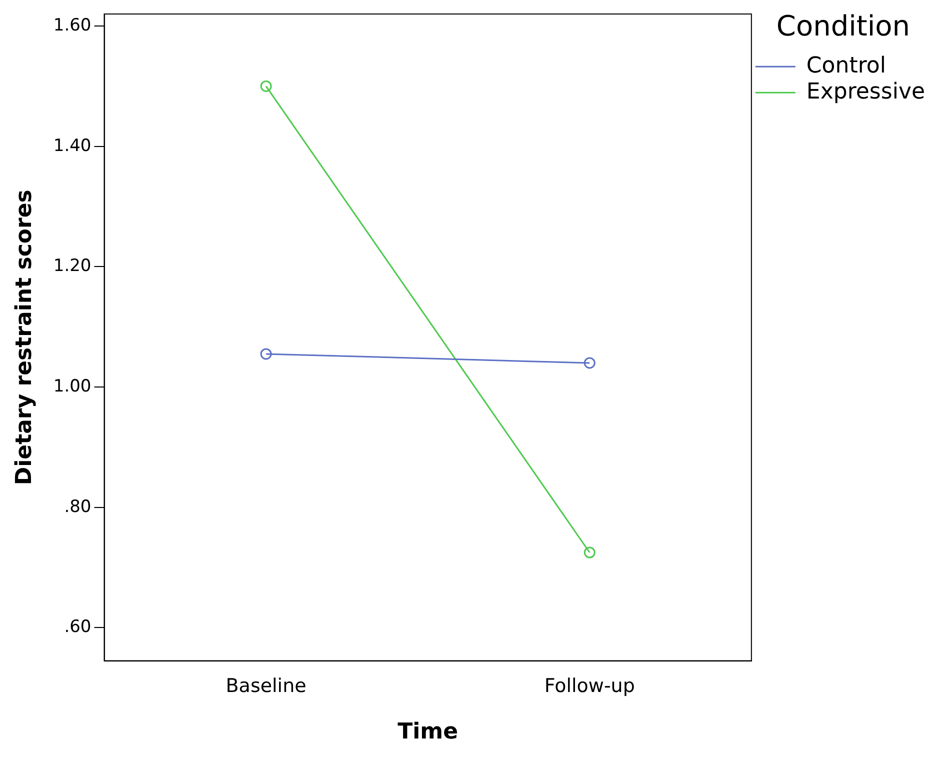  I want to click on x-tick-label: Baseline, so click(266, 686).